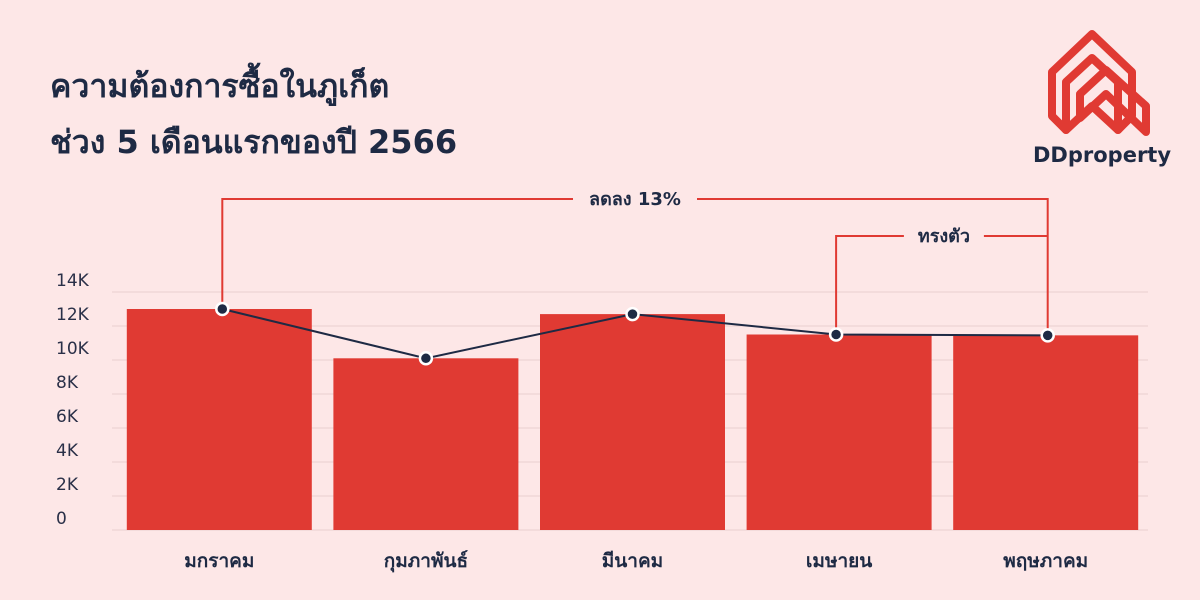 This screenshot has height=600, width=1200. What do you see at coordinates (254, 142) in the screenshot?
I see `title-line-2: ช่วง 5 เดือนแรกของปี 2566` at bounding box center [254, 142].